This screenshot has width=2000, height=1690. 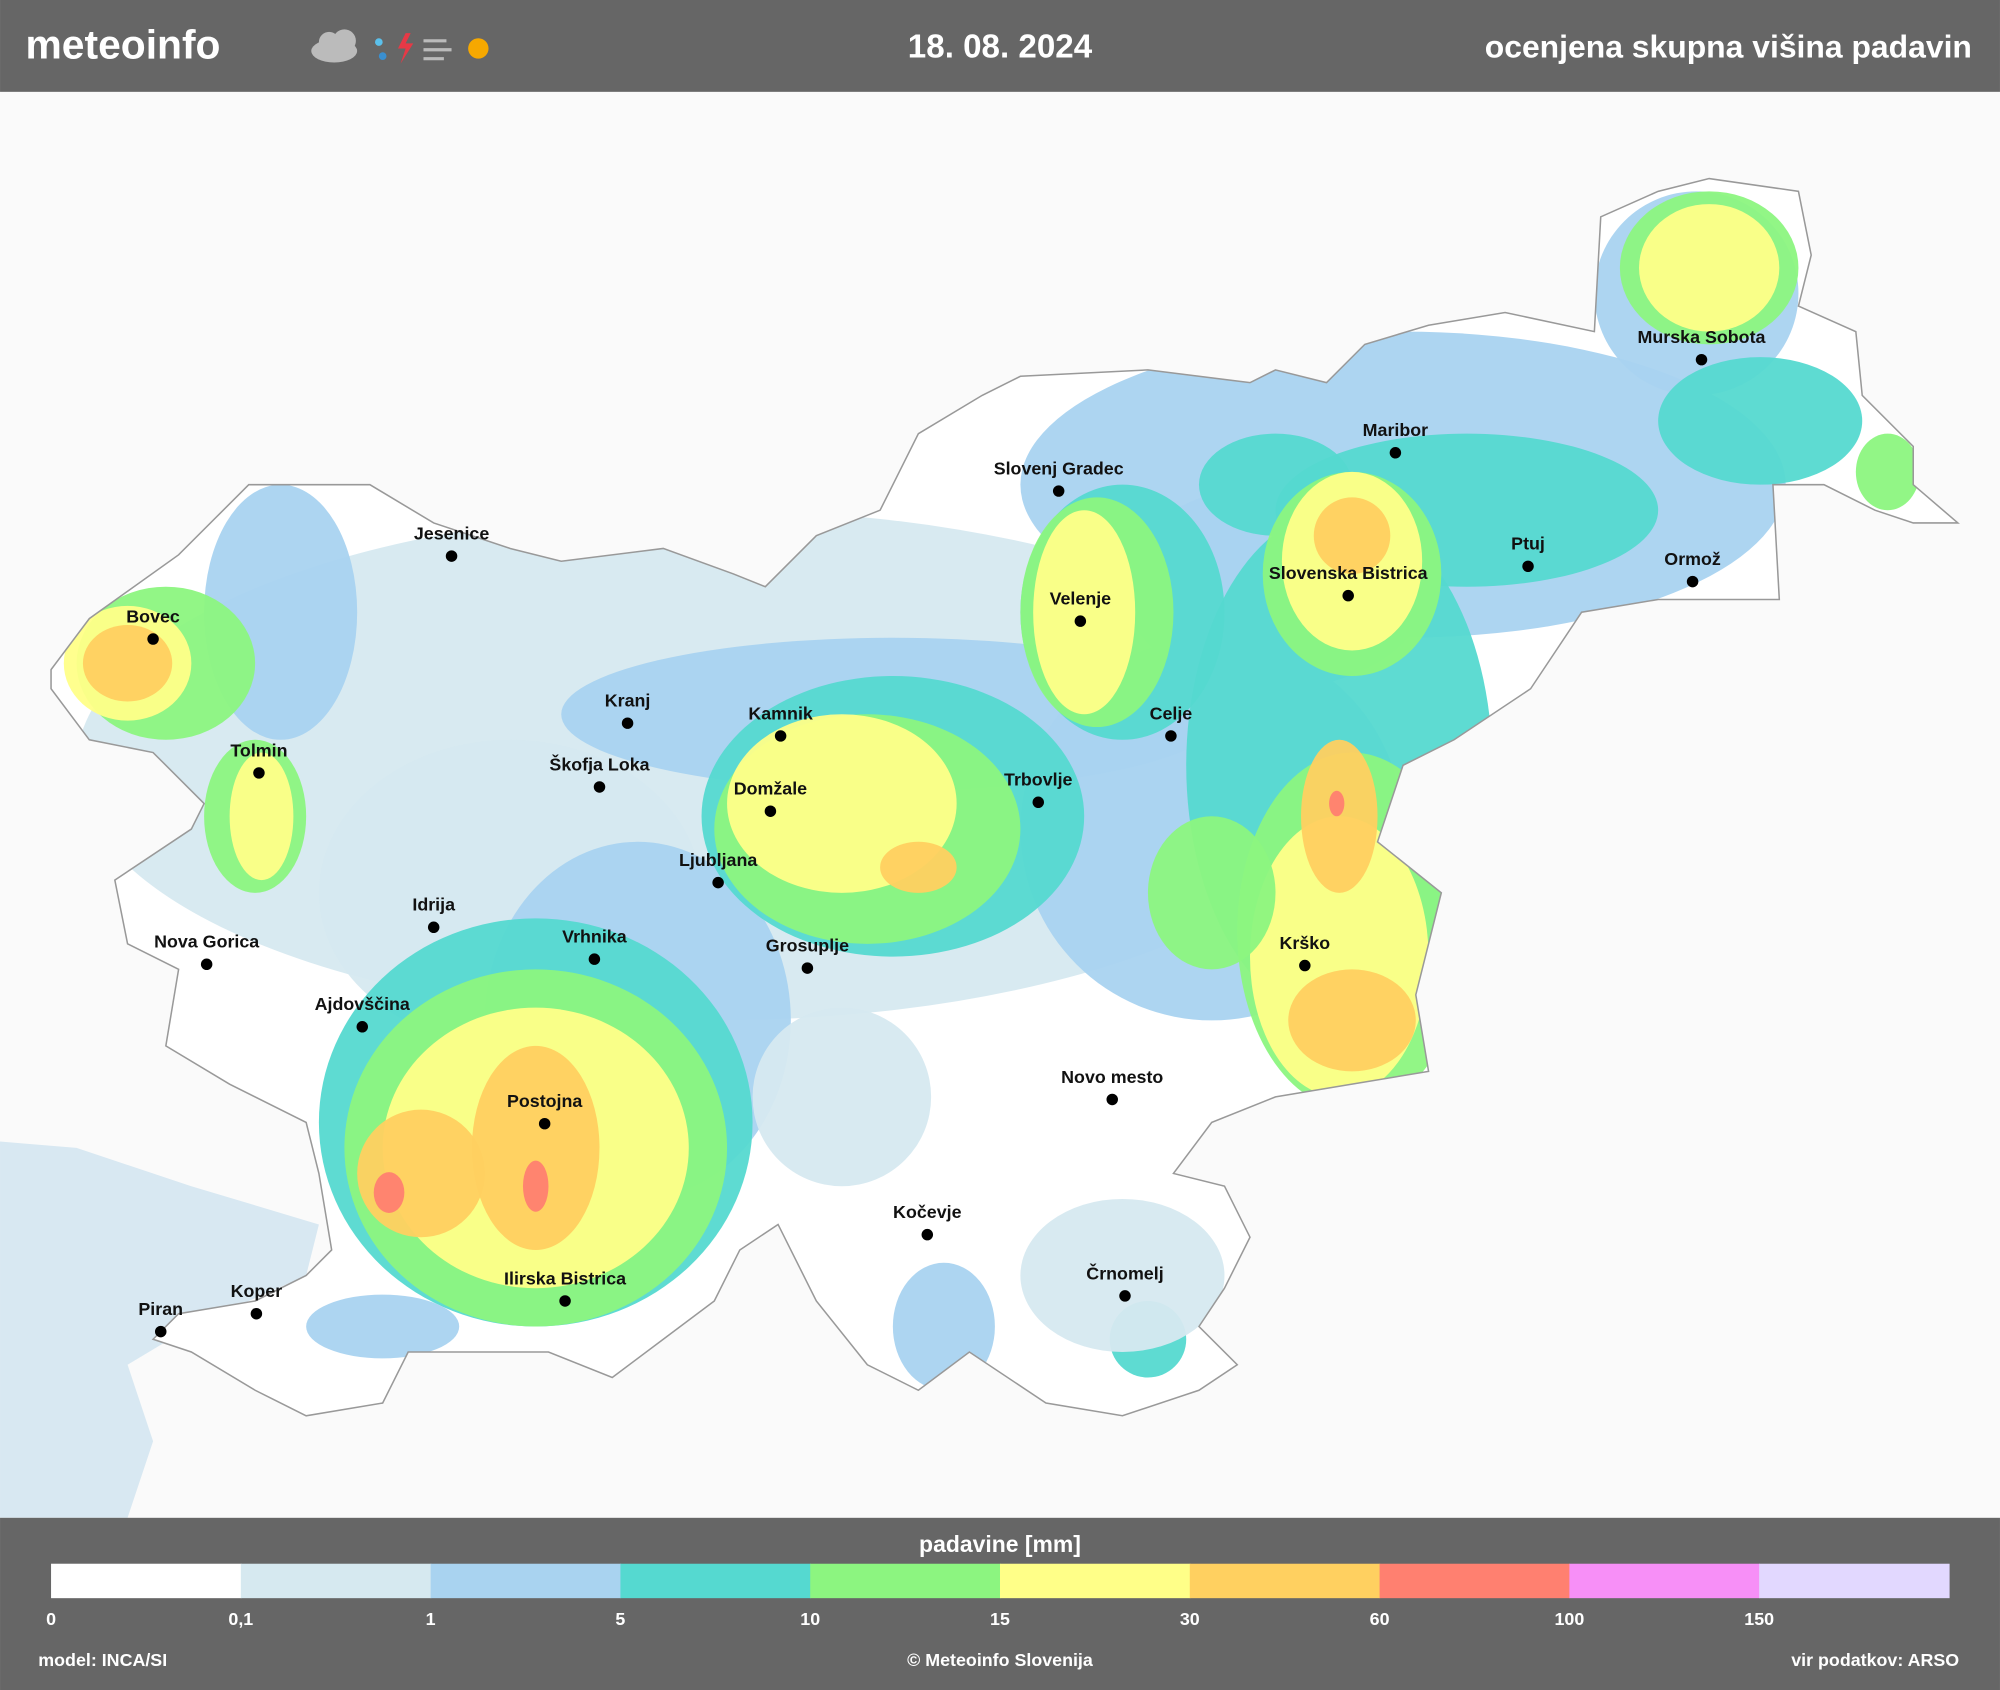 What do you see at coordinates (1081, 599) in the screenshot?
I see `city-label: Velenje` at bounding box center [1081, 599].